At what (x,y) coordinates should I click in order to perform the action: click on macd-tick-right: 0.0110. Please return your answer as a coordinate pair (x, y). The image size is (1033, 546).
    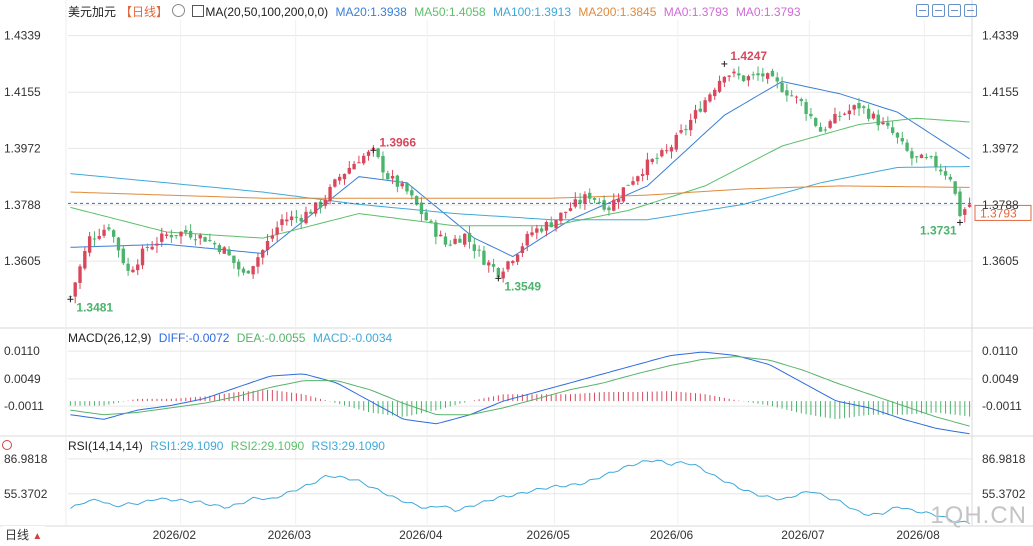
    Looking at the image, I should click on (1000, 351).